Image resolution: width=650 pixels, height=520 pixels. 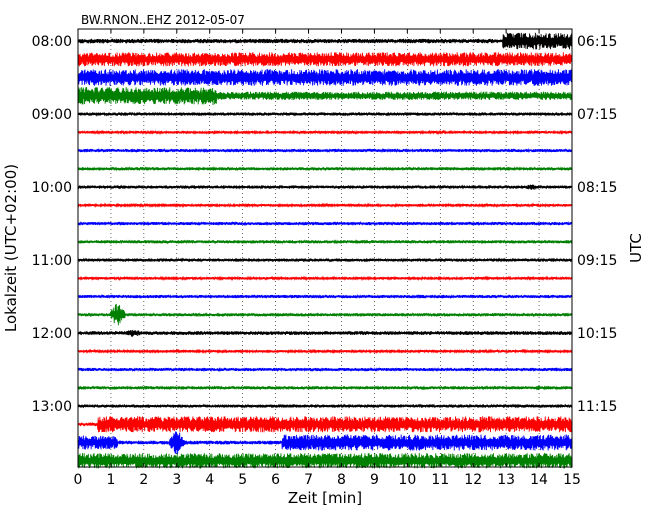 What do you see at coordinates (52, 407) in the screenshot?
I see `y-left-tick-label: 13:00` at bounding box center [52, 407].